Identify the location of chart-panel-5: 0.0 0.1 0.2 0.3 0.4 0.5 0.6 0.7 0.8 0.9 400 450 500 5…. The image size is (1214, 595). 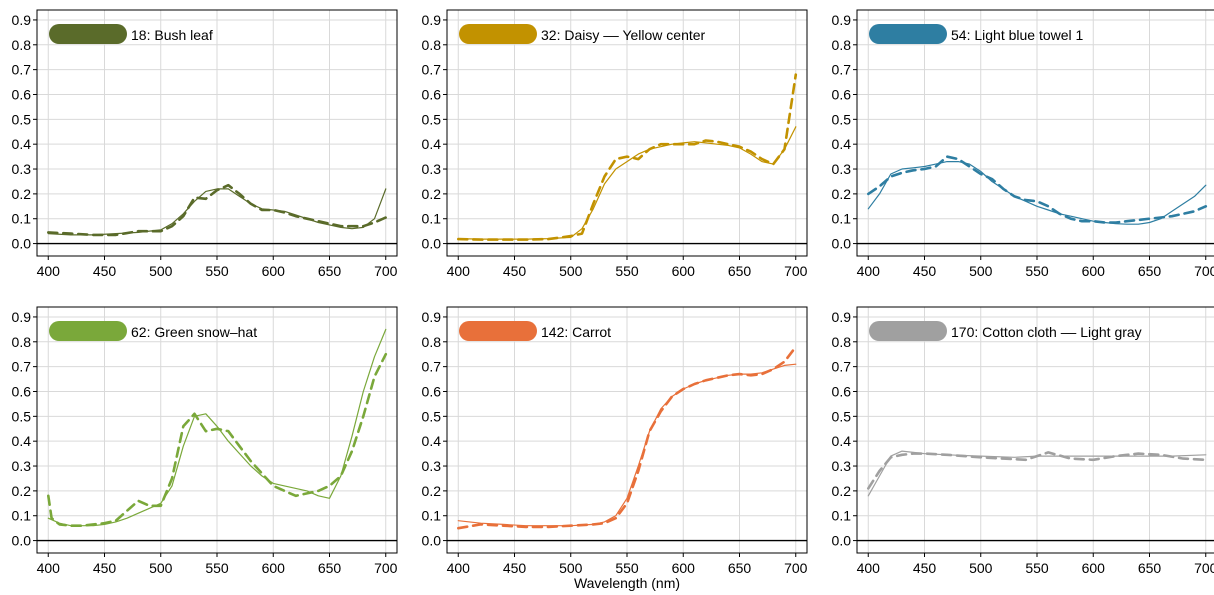
(615, 441).